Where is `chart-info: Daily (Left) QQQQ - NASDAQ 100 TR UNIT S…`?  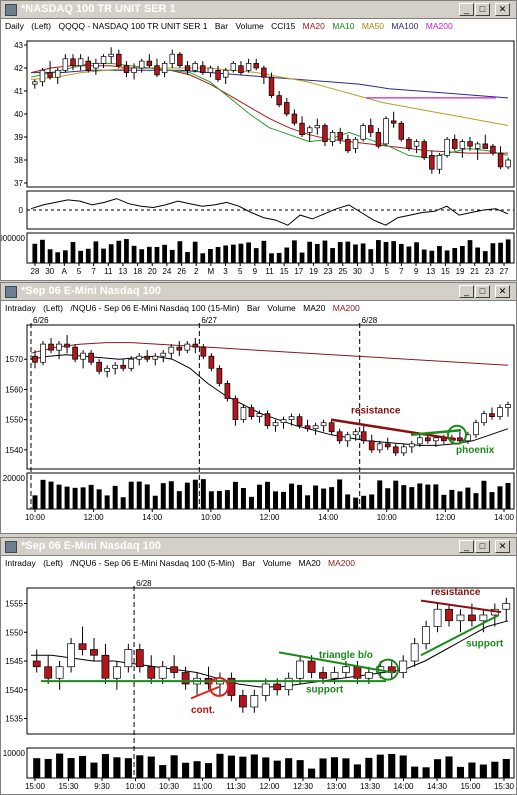 chart-info: Daily (Left) QQQQ - NASDAQ 100 TR UNIT S… is located at coordinates (231, 26).